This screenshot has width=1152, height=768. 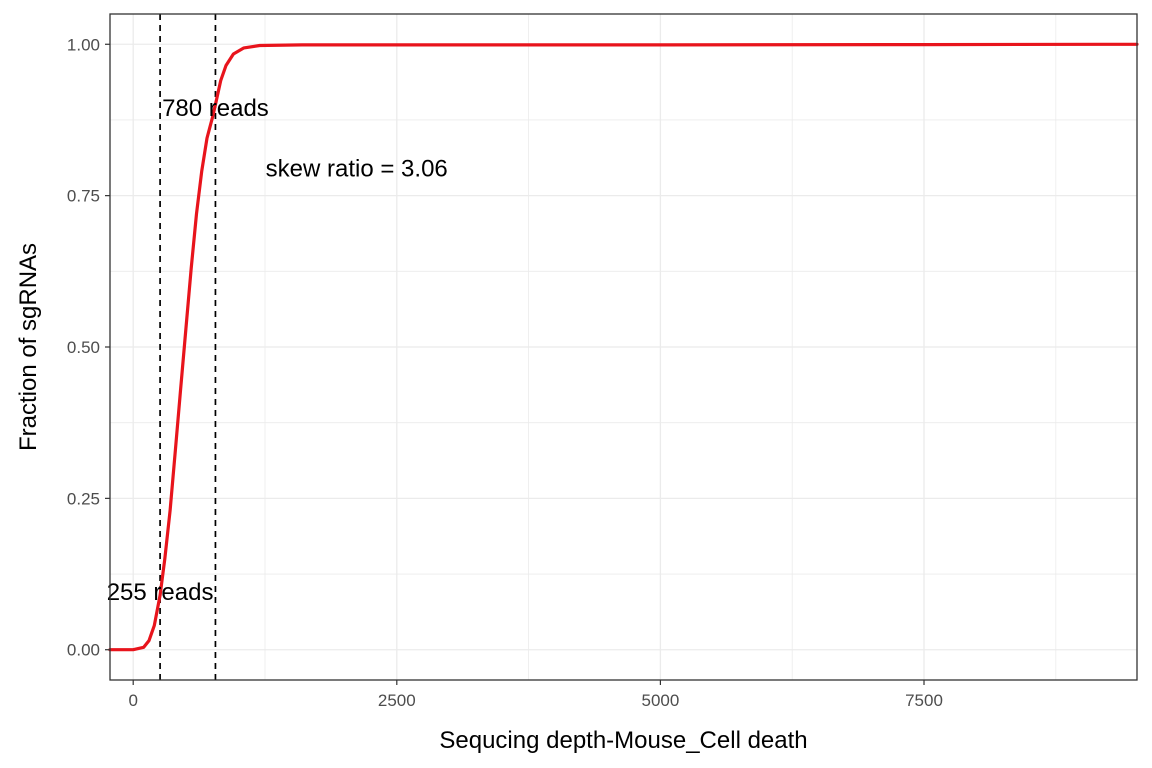 What do you see at coordinates (215, 108) in the screenshot?
I see `annotation-1: 780 reads` at bounding box center [215, 108].